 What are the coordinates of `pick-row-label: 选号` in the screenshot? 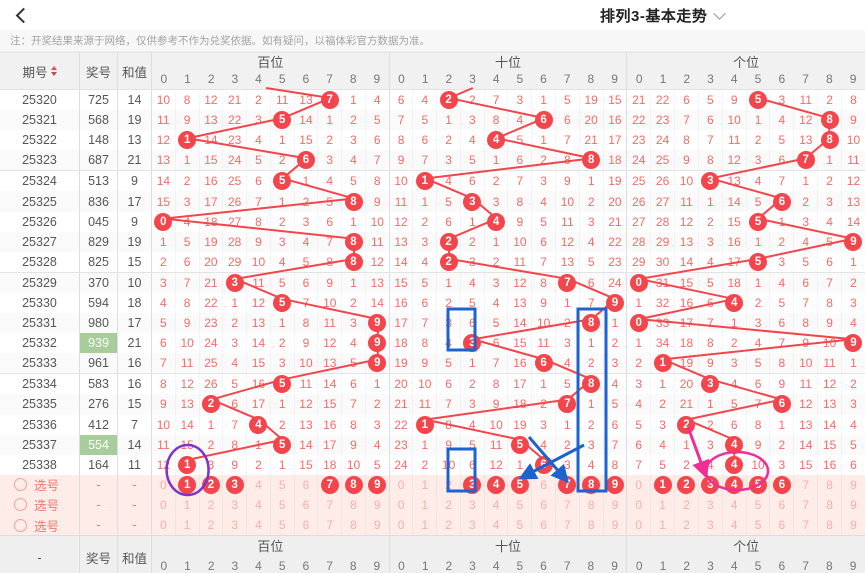 It's located at (40, 484).